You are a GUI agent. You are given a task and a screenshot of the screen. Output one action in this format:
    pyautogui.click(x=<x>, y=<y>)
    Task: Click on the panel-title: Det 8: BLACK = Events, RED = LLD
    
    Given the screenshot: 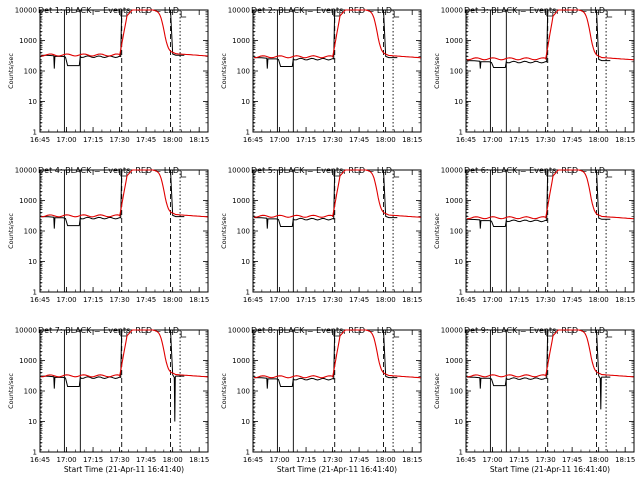 What is the action you would take?
    pyautogui.click(x=321, y=330)
    